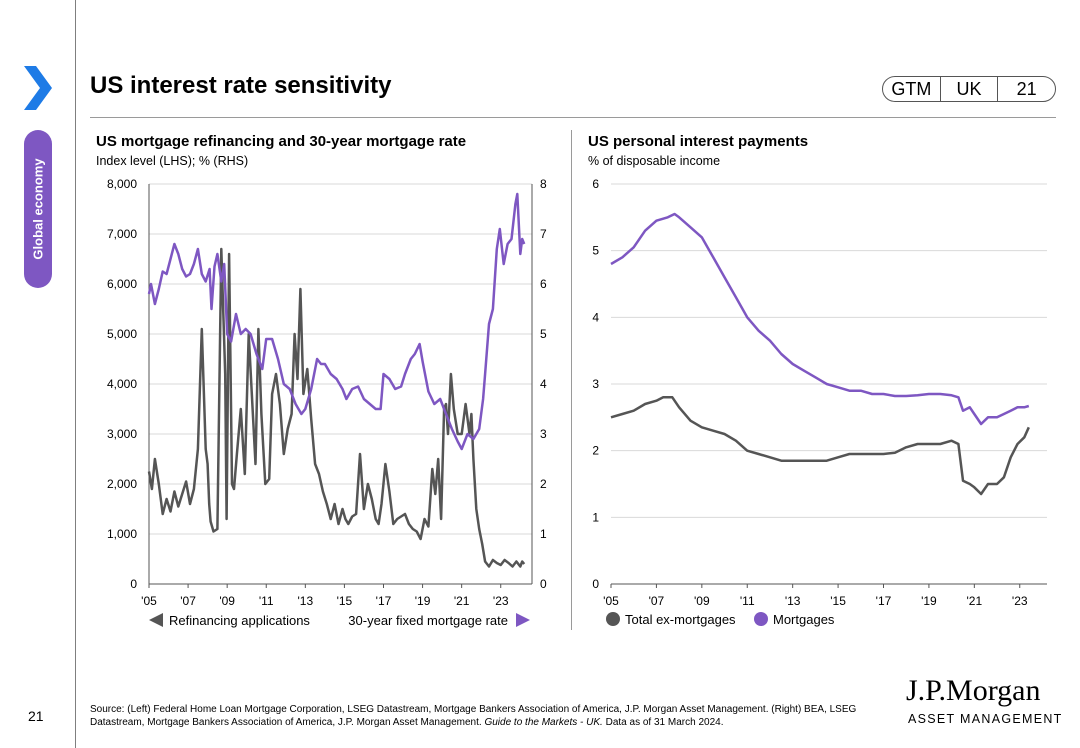  I want to click on legend-total-ex-mortgages-label: Total ex-mortgages, so click(680, 619).